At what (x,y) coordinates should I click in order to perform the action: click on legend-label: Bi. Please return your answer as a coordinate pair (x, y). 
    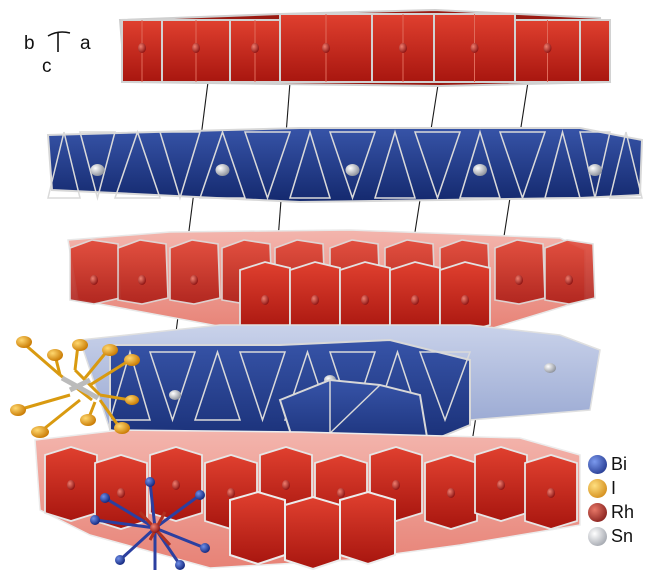
    Looking at the image, I should click on (619, 464).